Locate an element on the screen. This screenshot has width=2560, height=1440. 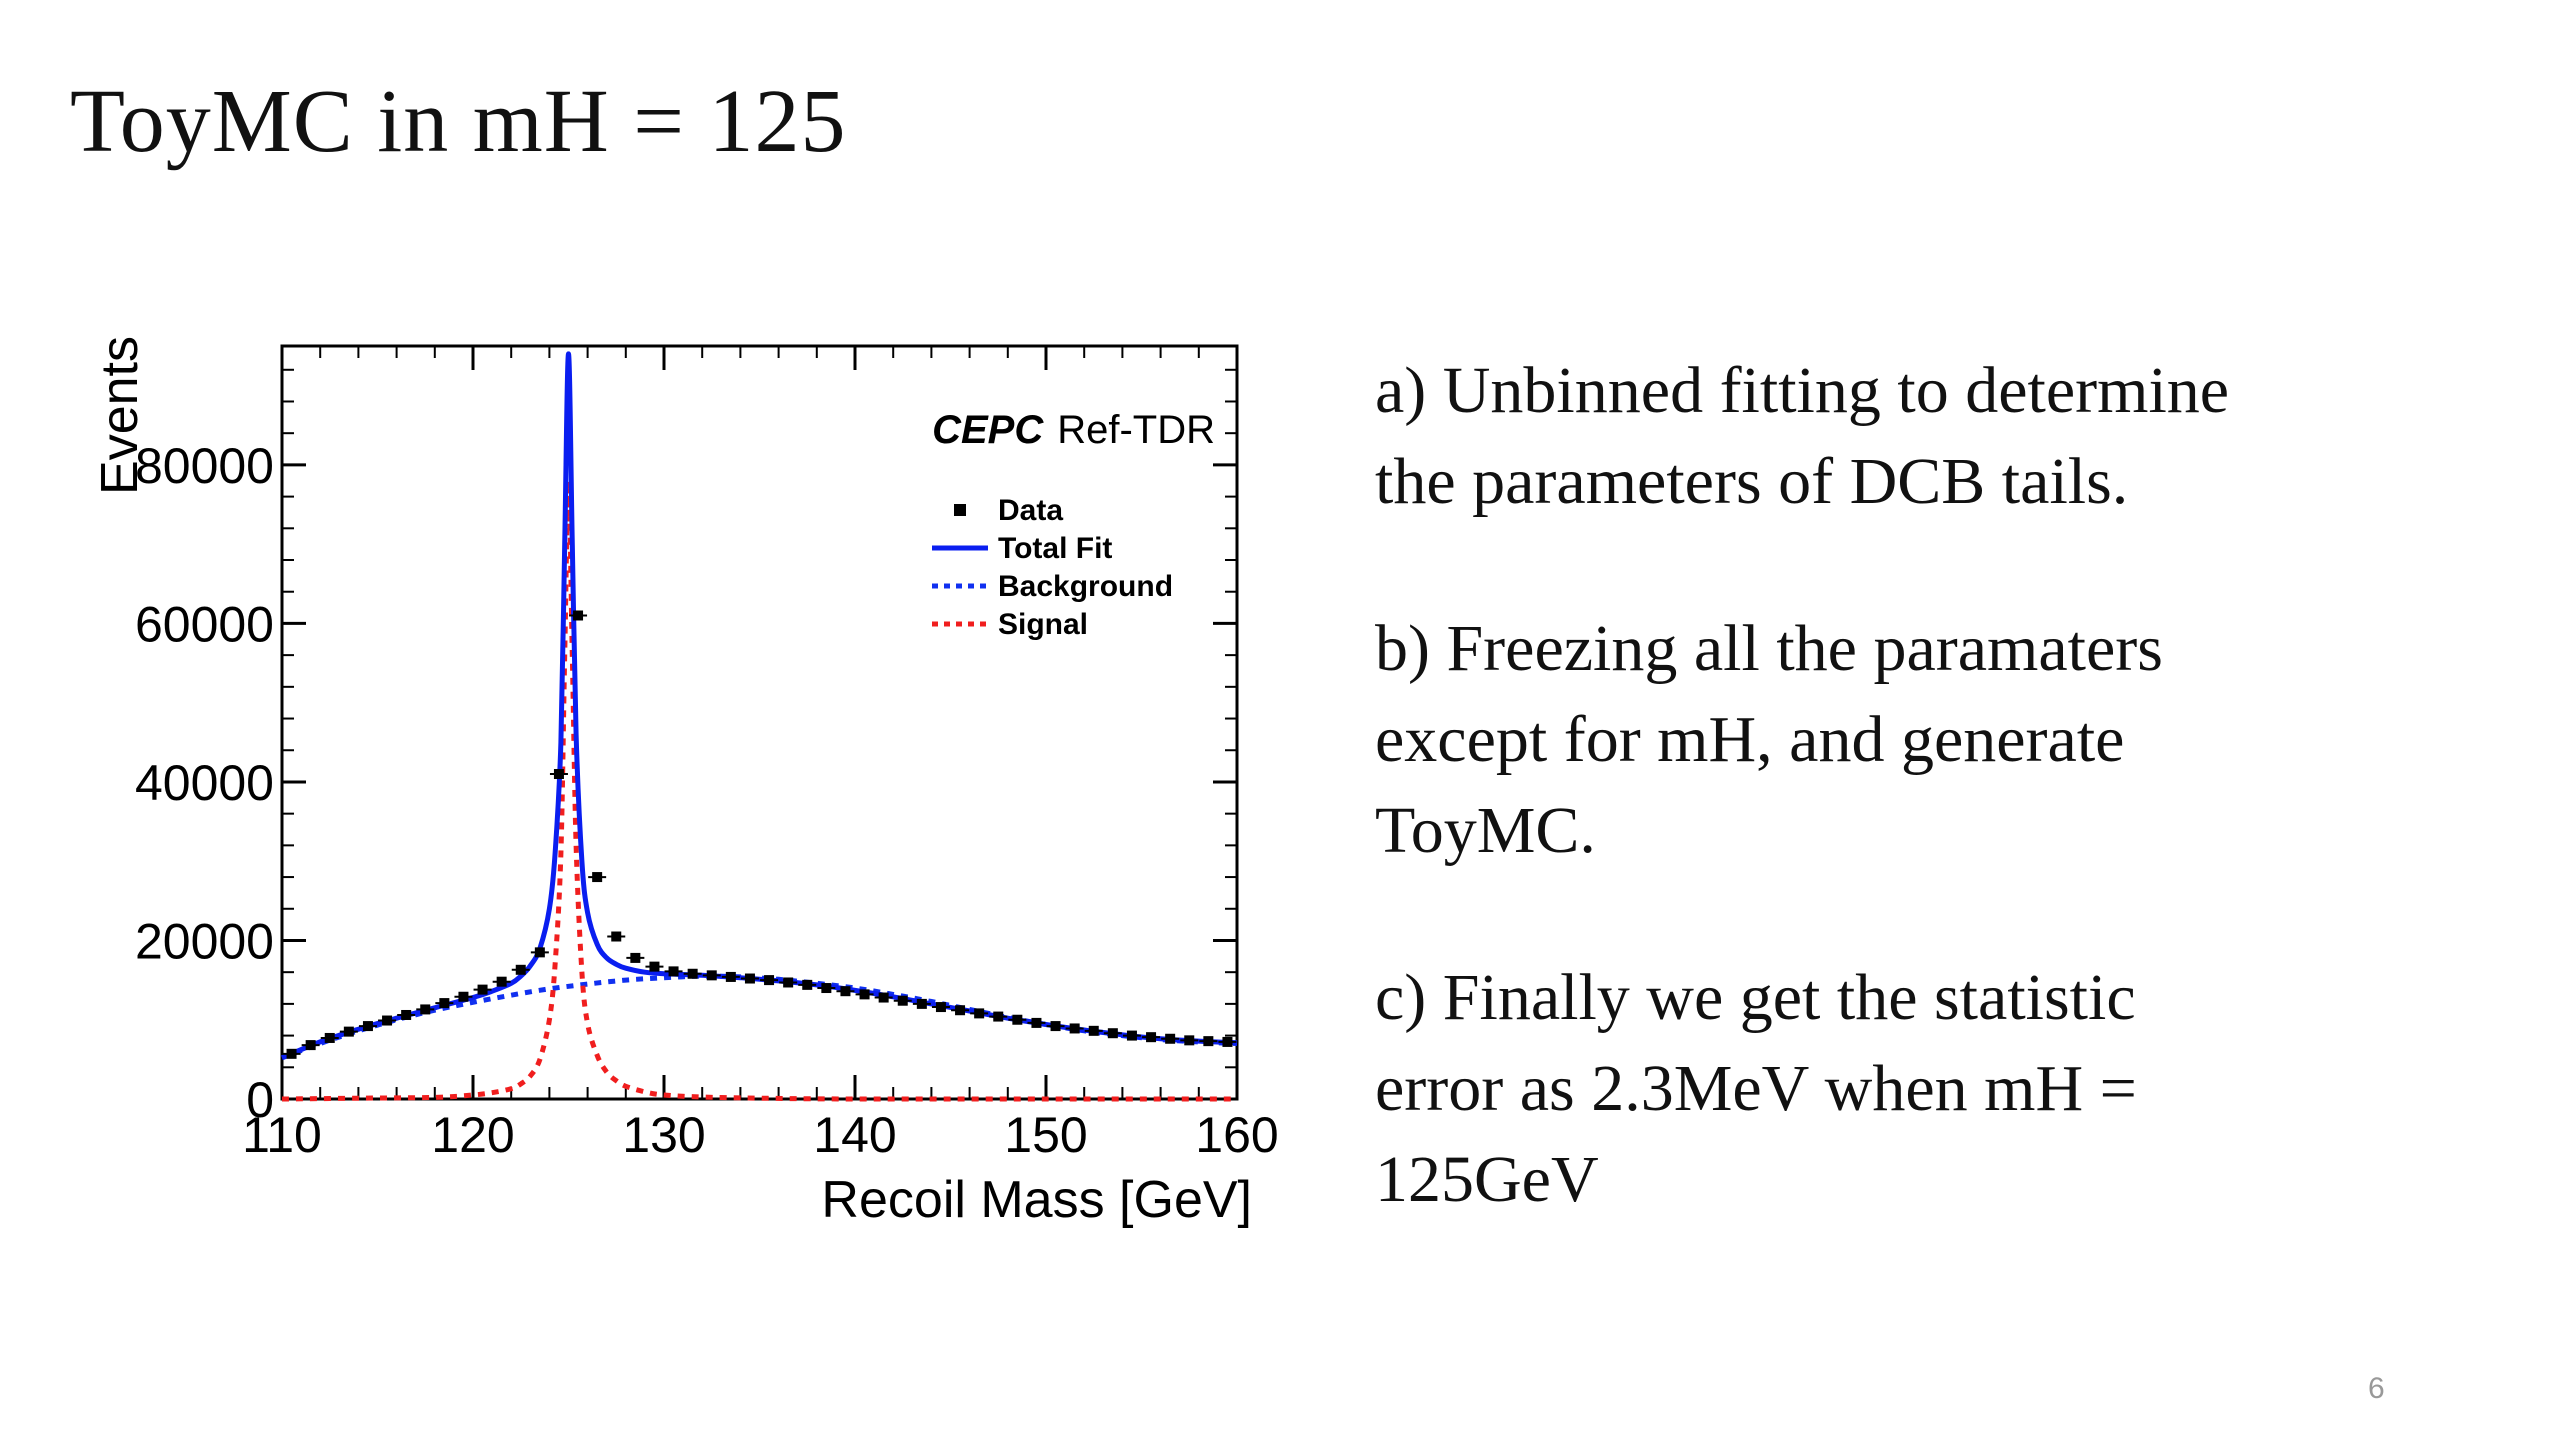
legend-data-label: Data is located at coordinates (1030, 510).